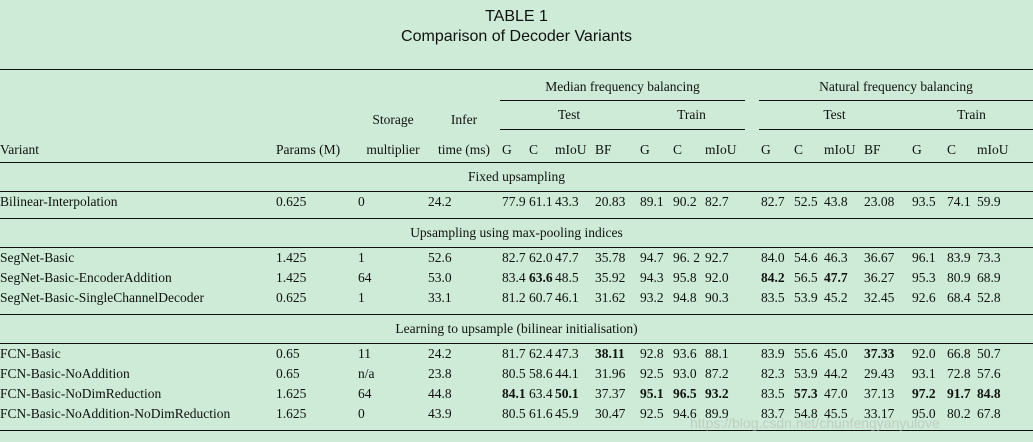 The width and height of the screenshot is (1033, 442). I want to click on variant-cell: FCN-Basic, so click(30, 353).